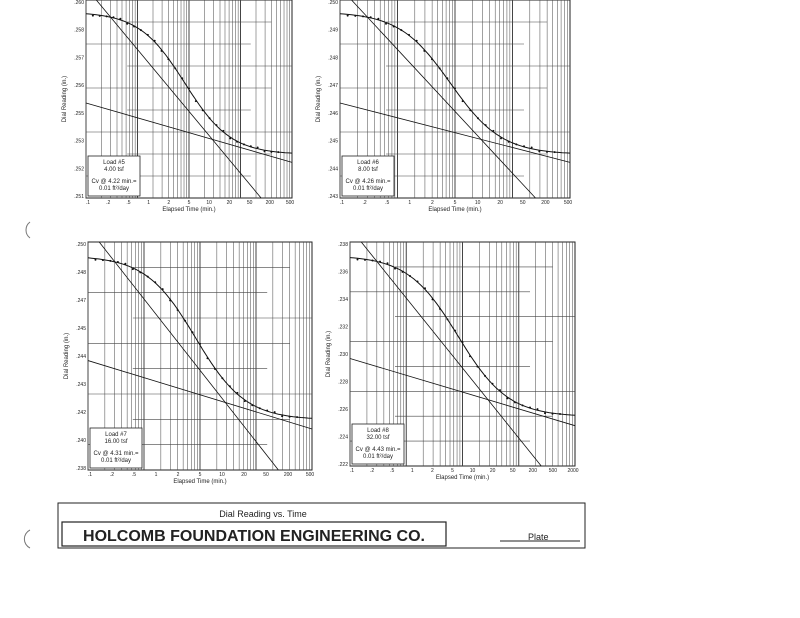  What do you see at coordinates (81, 441) in the screenshot?
I see `y-tick-label: .240` at bounding box center [81, 441].